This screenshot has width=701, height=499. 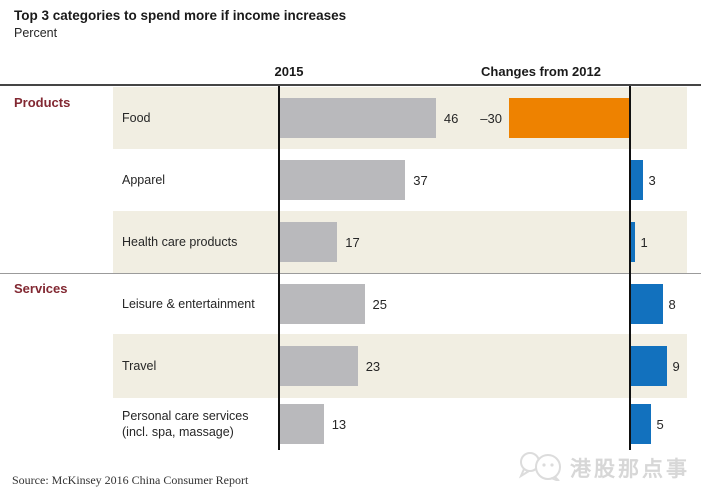 I want to click on row-label: Apparel, so click(x=144, y=179).